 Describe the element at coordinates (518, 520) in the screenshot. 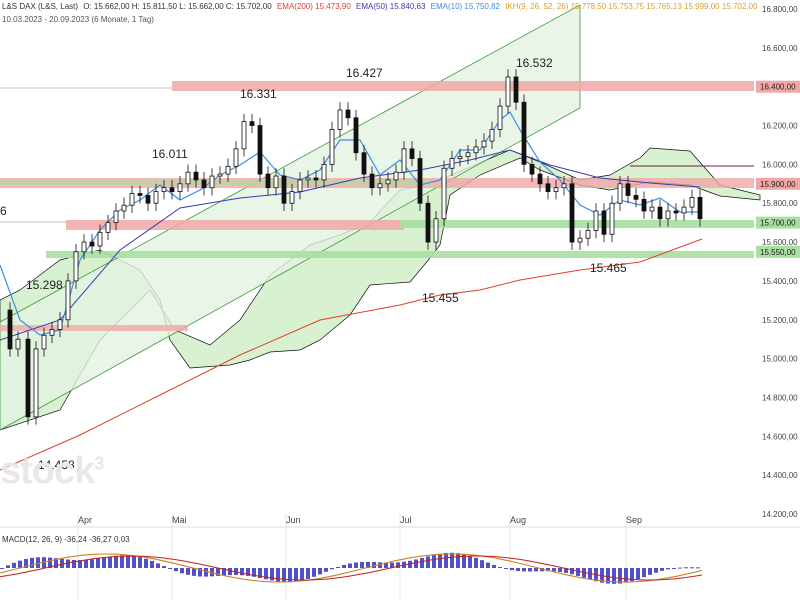

I see `month-label: Aug` at that location.